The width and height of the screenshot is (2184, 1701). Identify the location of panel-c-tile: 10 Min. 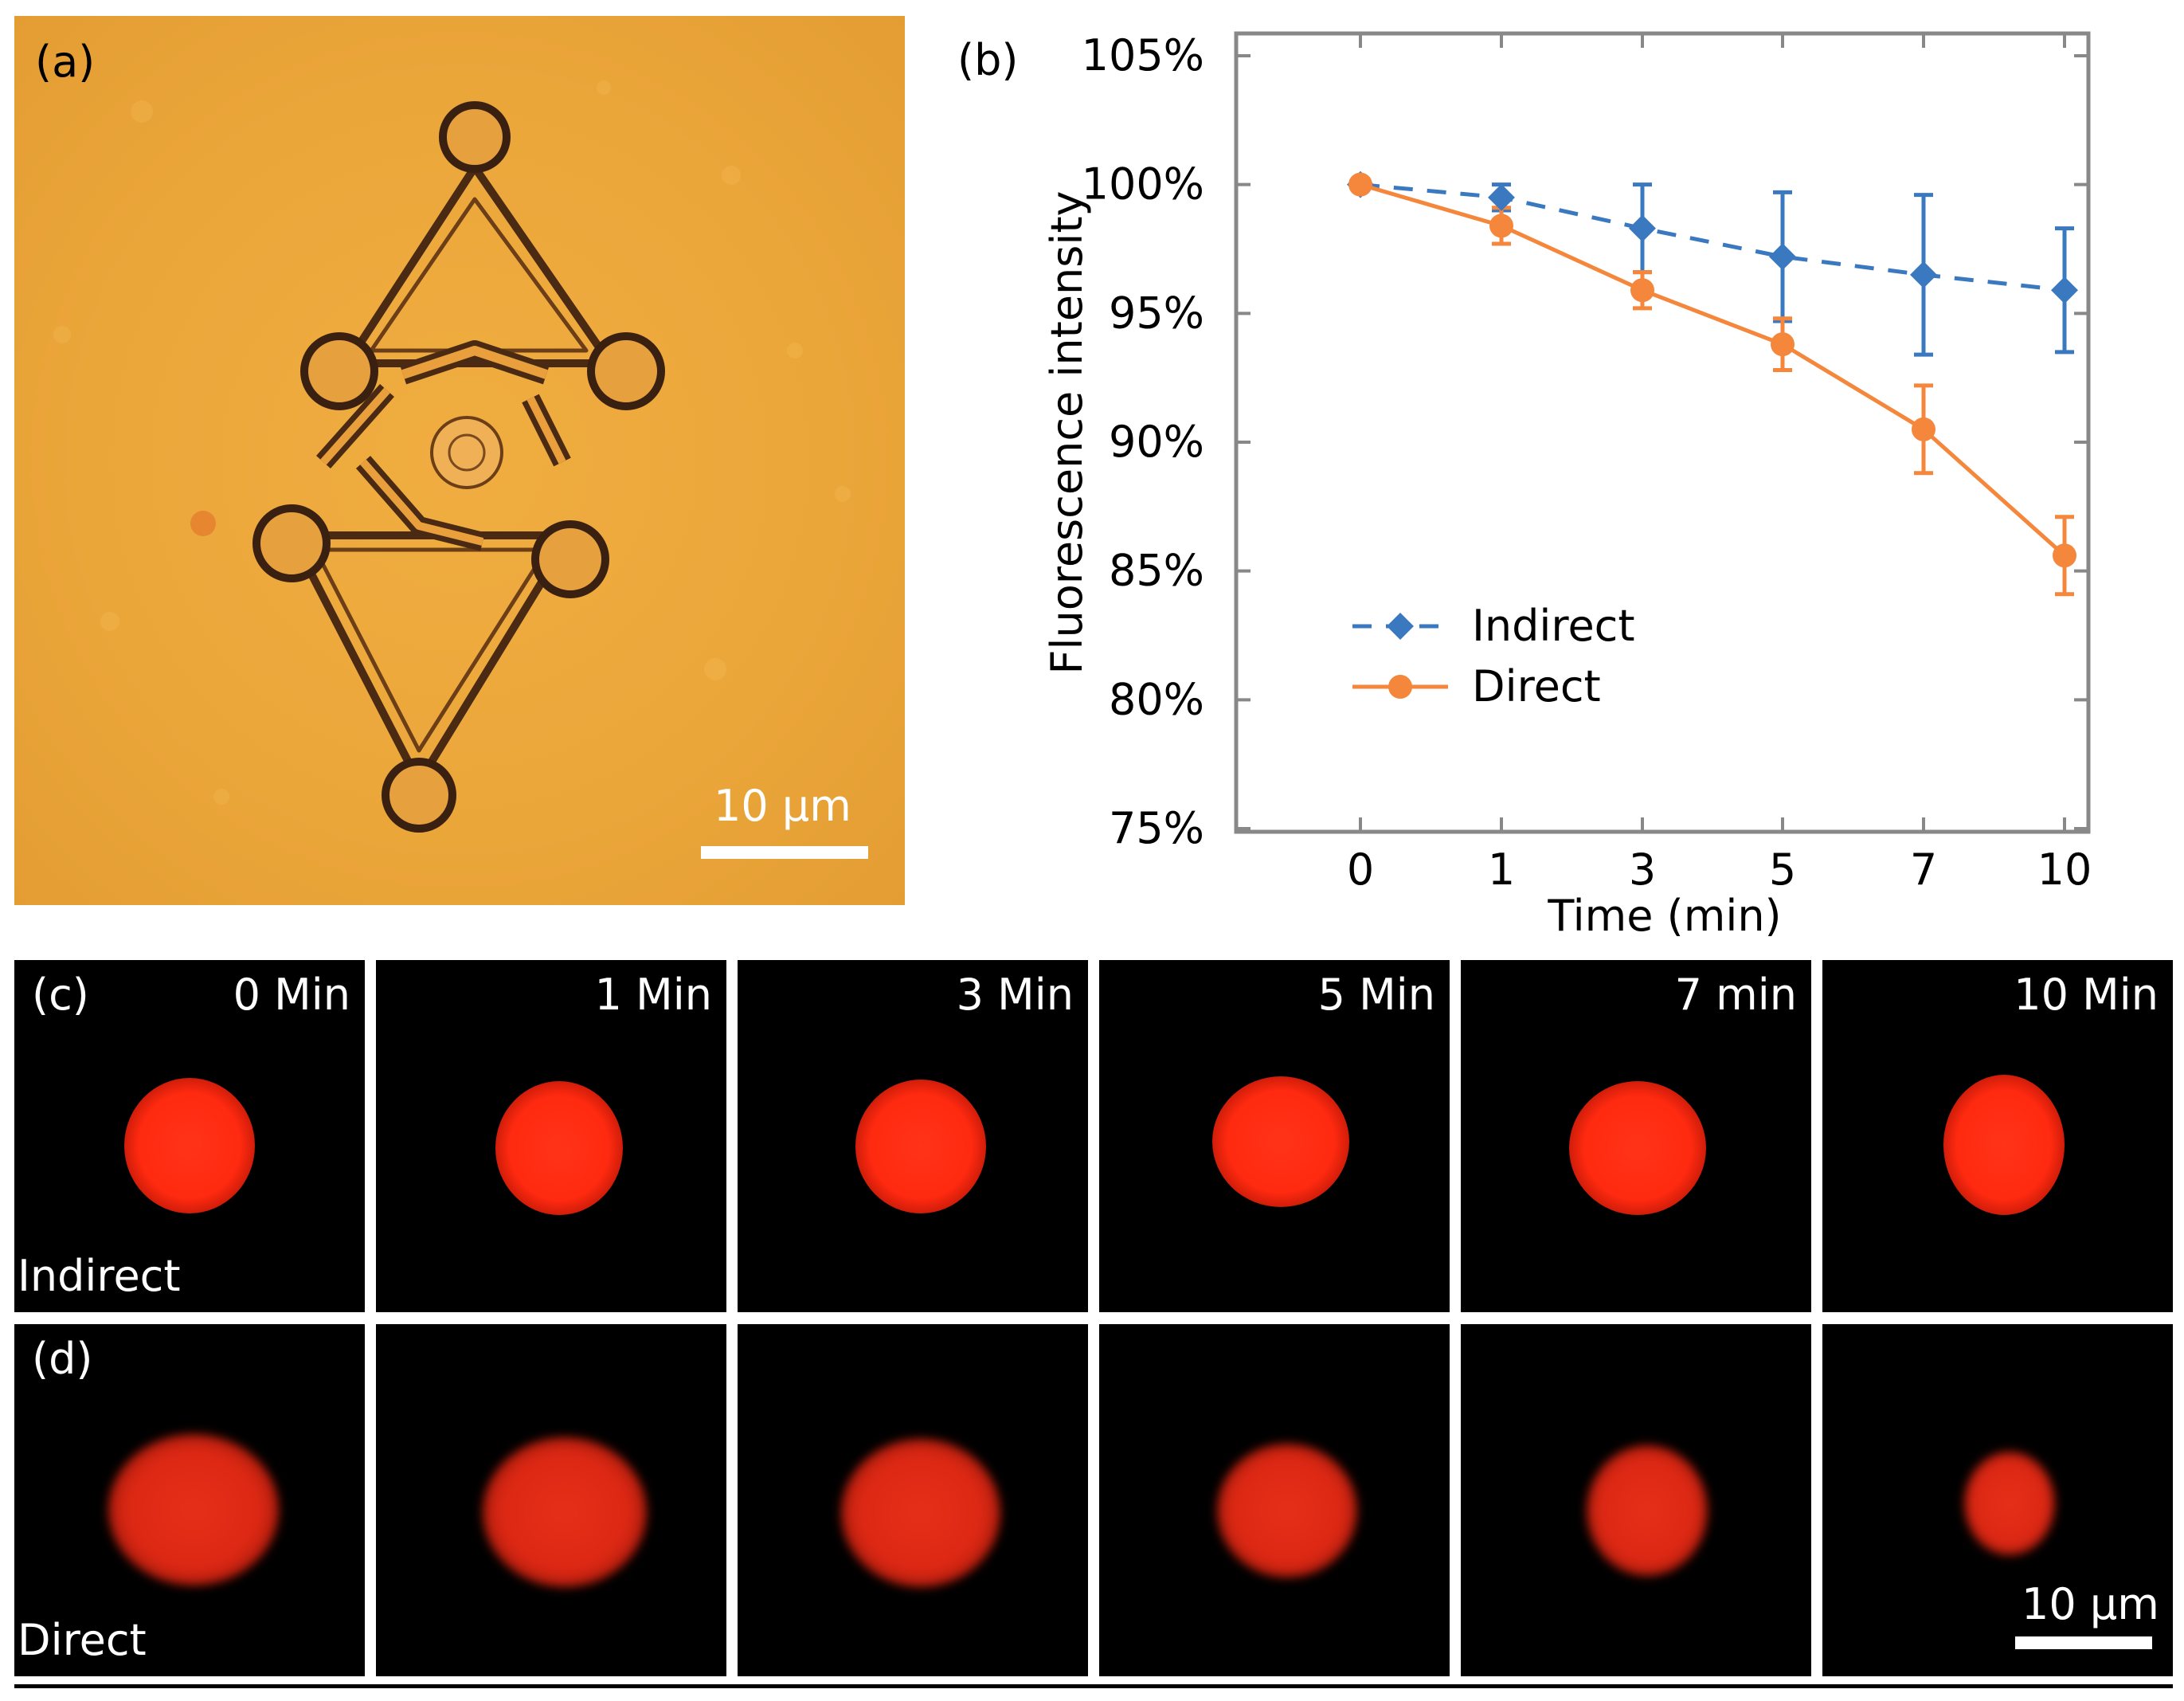
(1997, 1136).